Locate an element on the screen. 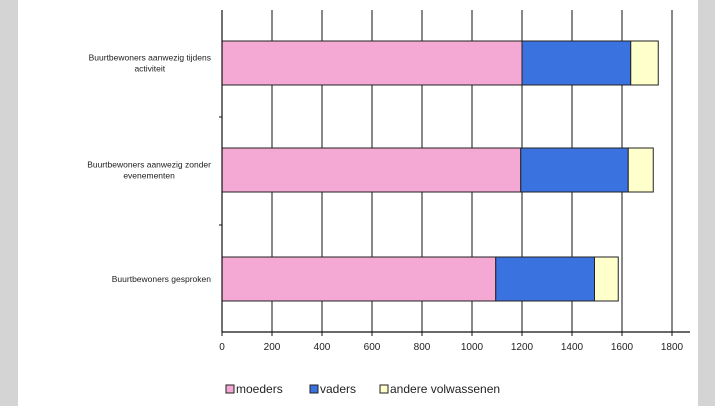  x-tick-label-600: 600 is located at coordinates (372, 347).